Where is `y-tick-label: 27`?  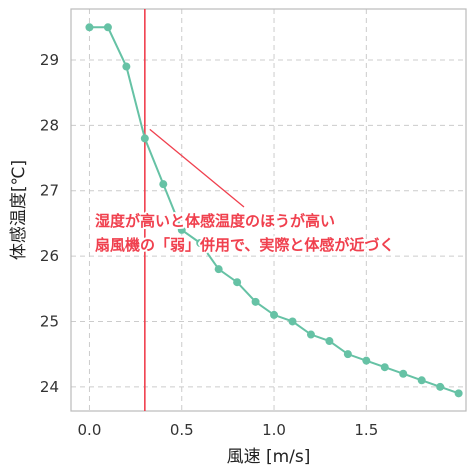 y-tick-label: 27 is located at coordinates (49, 191).